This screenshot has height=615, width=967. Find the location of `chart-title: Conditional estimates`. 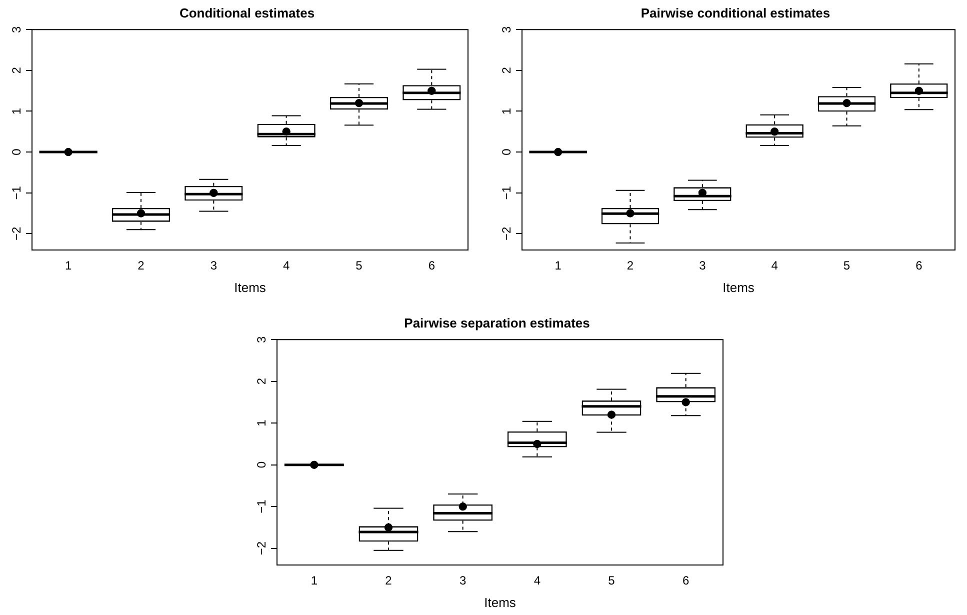

chart-title: Conditional estimates is located at coordinates (247, 12).